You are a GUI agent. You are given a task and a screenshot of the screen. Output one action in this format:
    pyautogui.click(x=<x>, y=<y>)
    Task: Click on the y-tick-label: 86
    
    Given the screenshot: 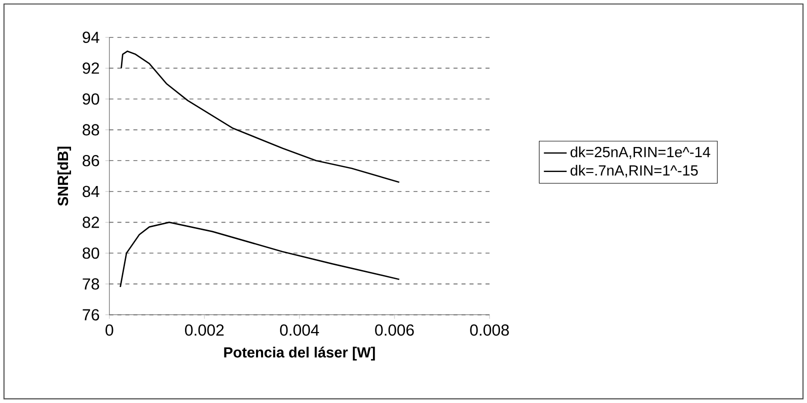 What is the action you would take?
    pyautogui.click(x=91, y=160)
    